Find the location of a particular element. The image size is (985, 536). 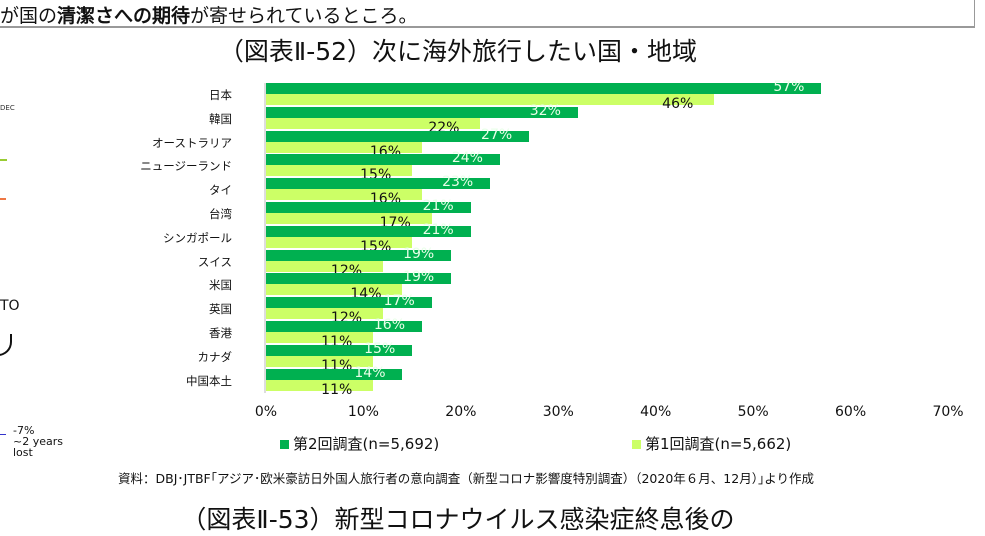

data-label: 46% is located at coordinates (677, 104).